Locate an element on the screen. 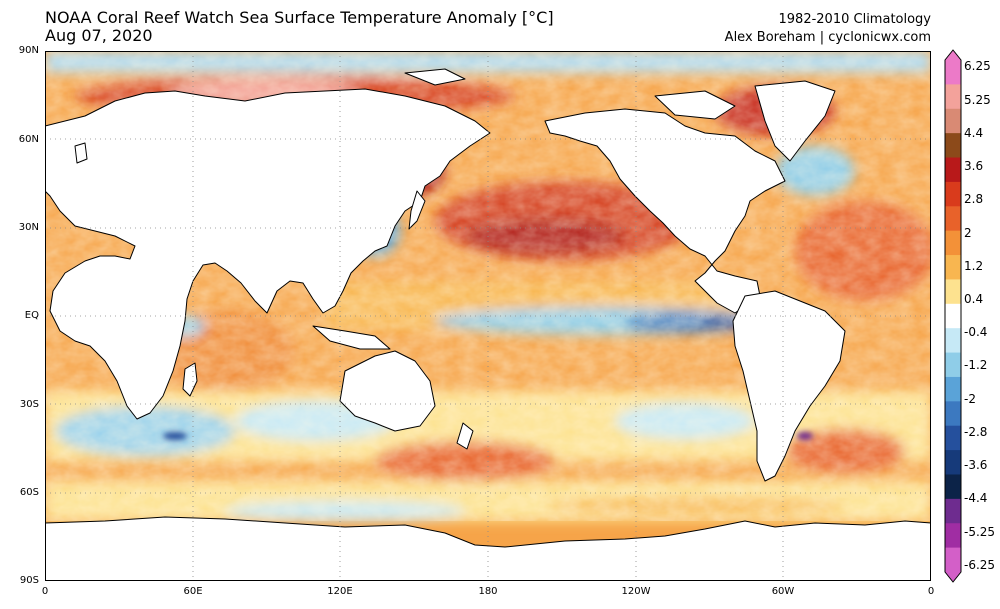 This screenshot has width=1000, height=609. lat-label-30n: 30N is located at coordinates (28, 227).